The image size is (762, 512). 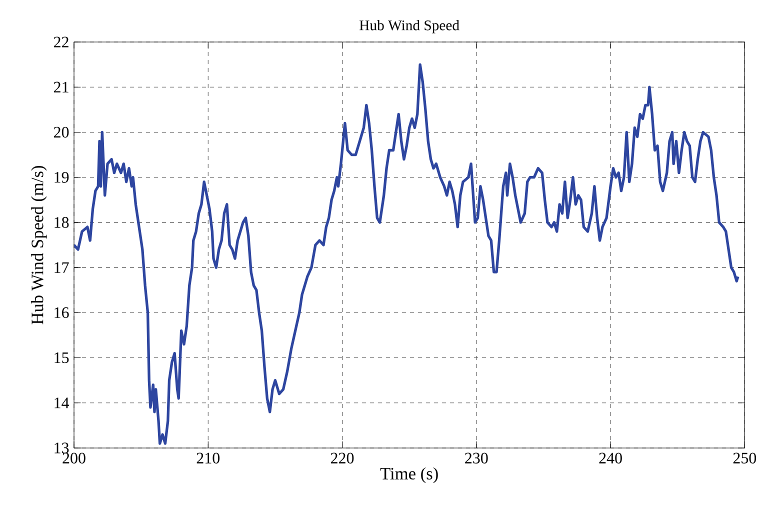 I want to click on y-tick-label: 22, so click(x=61, y=42).